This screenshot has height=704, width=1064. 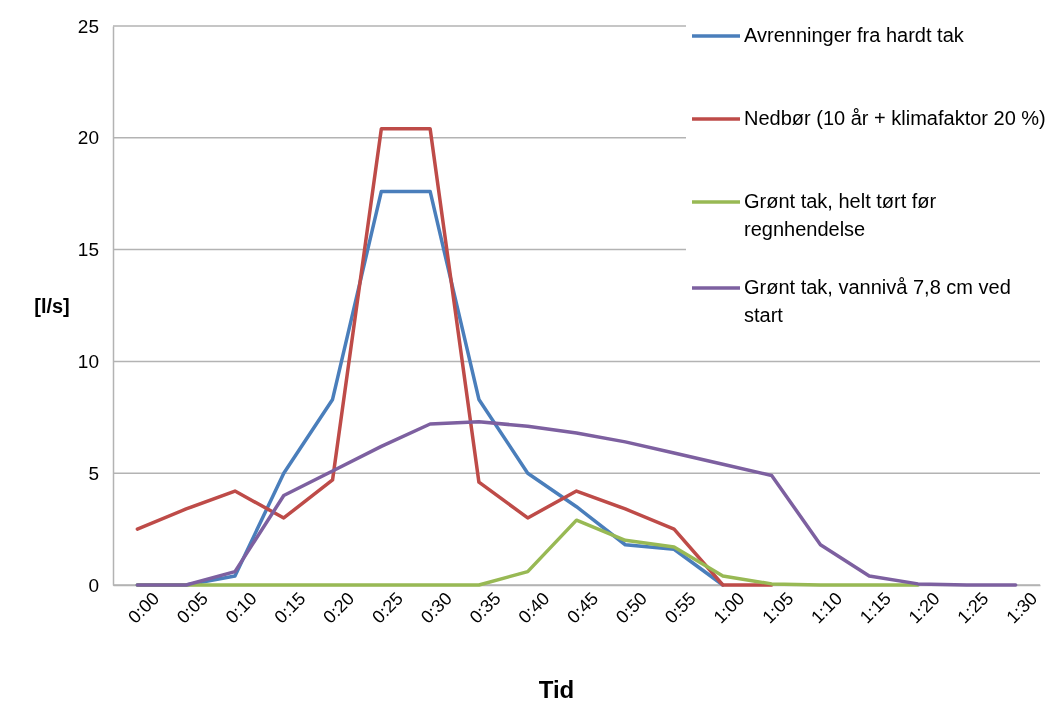 What do you see at coordinates (93, 585) in the screenshot?
I see `y-tick-label: 0` at bounding box center [93, 585].